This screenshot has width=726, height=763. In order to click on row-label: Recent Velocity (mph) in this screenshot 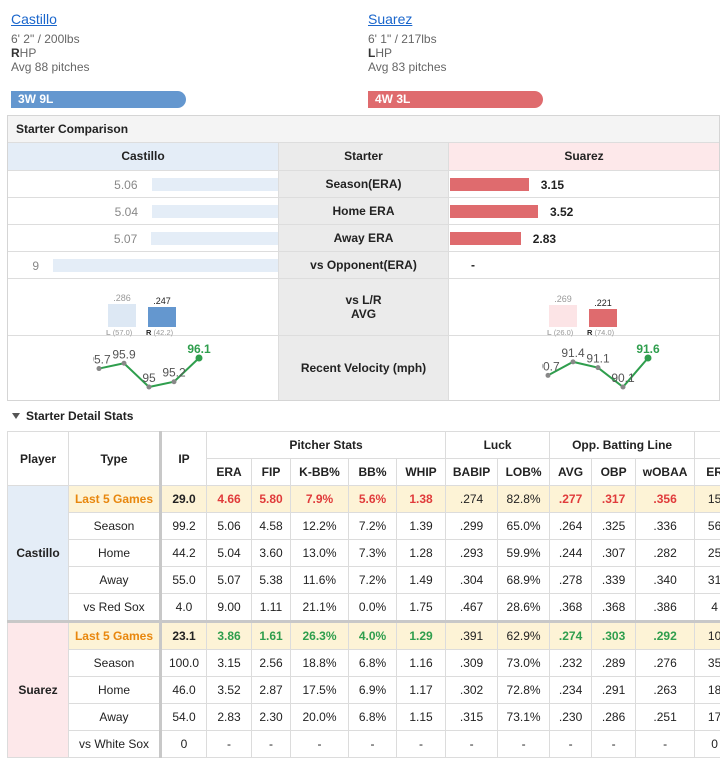, I will do `click(363, 368)`.